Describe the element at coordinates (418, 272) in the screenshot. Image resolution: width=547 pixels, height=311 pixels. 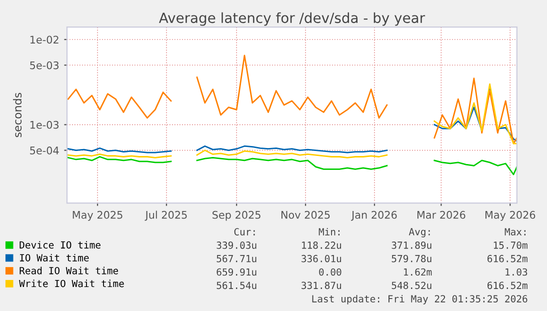
I see `text: 1.62m` at that location.